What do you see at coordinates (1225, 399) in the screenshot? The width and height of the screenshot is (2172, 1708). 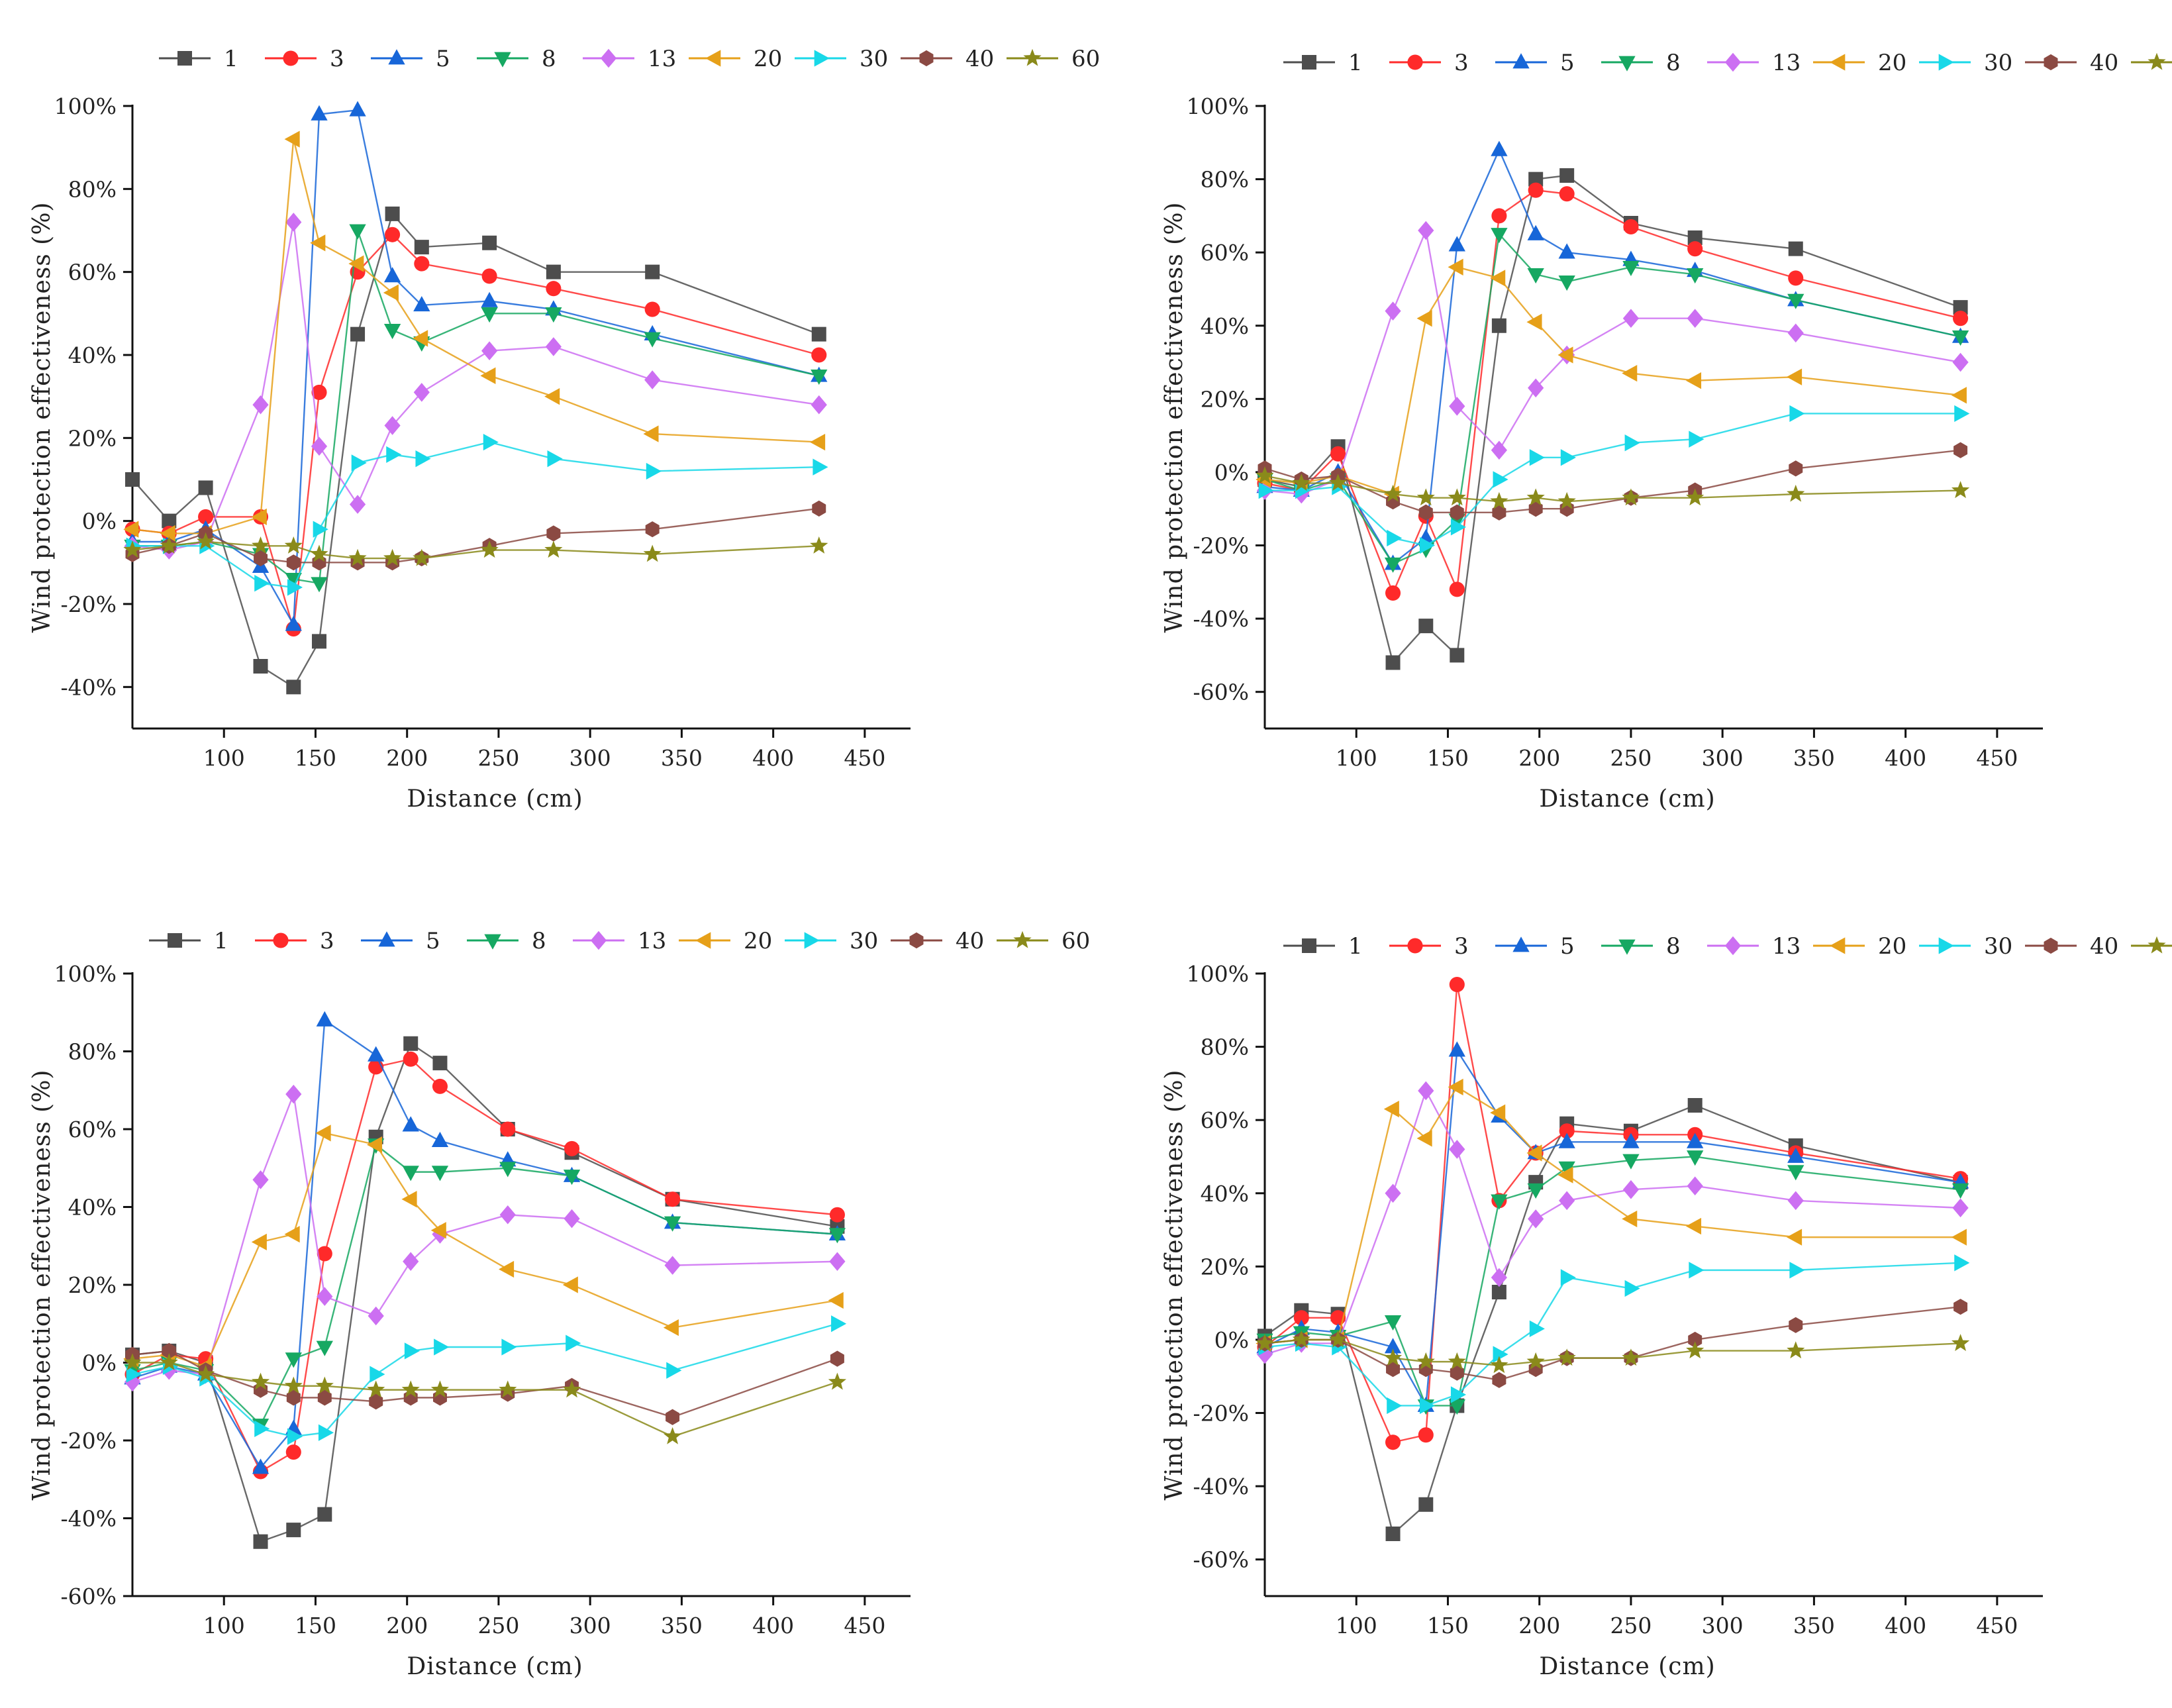 I see `y-tick-label: 20%` at bounding box center [1225, 399].